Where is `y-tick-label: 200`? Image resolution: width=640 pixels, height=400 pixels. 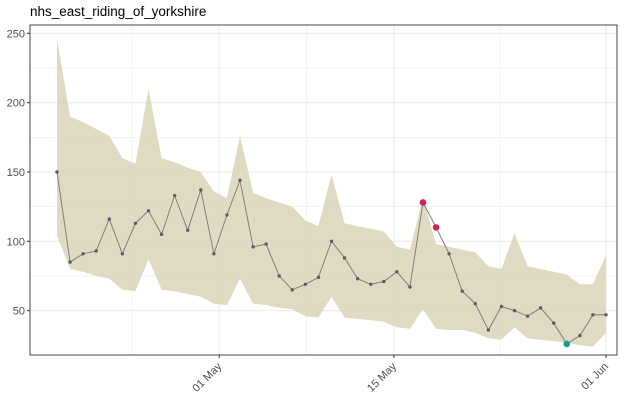 y-tick-label: 200 is located at coordinates (16, 104).